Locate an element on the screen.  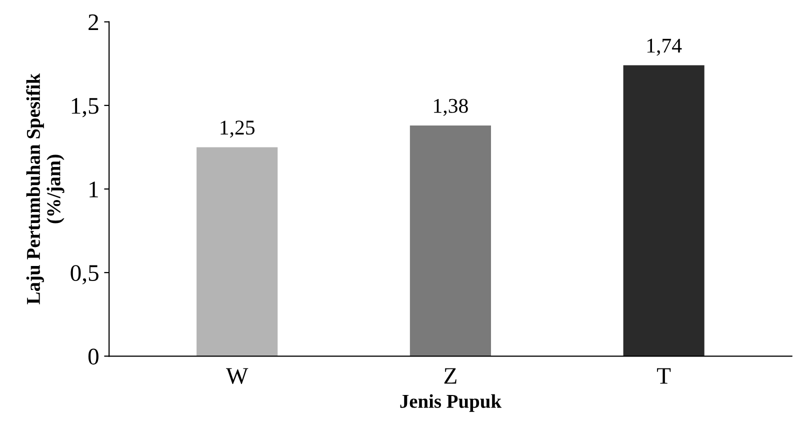
y-tick-label: 0,5 is located at coordinates (84, 274).